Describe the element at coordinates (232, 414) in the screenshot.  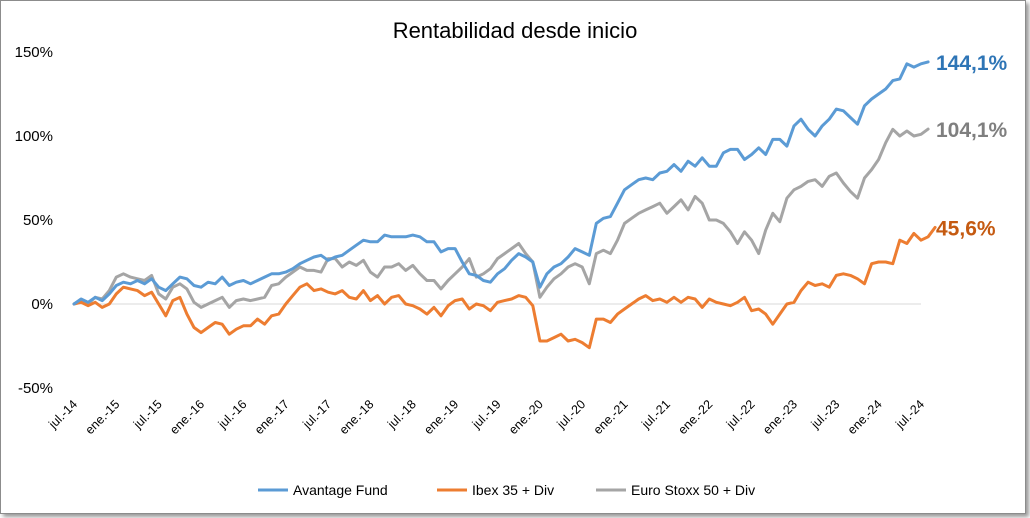
I see `x-tick-label: jul.-16` at that location.